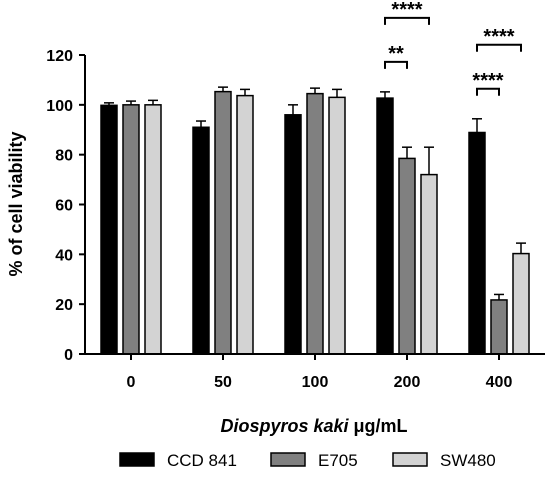 Image resolution: width=550 pixels, height=479 pixels. What do you see at coordinates (315, 382) in the screenshot?
I see `x-tick-label: 100` at bounding box center [315, 382].